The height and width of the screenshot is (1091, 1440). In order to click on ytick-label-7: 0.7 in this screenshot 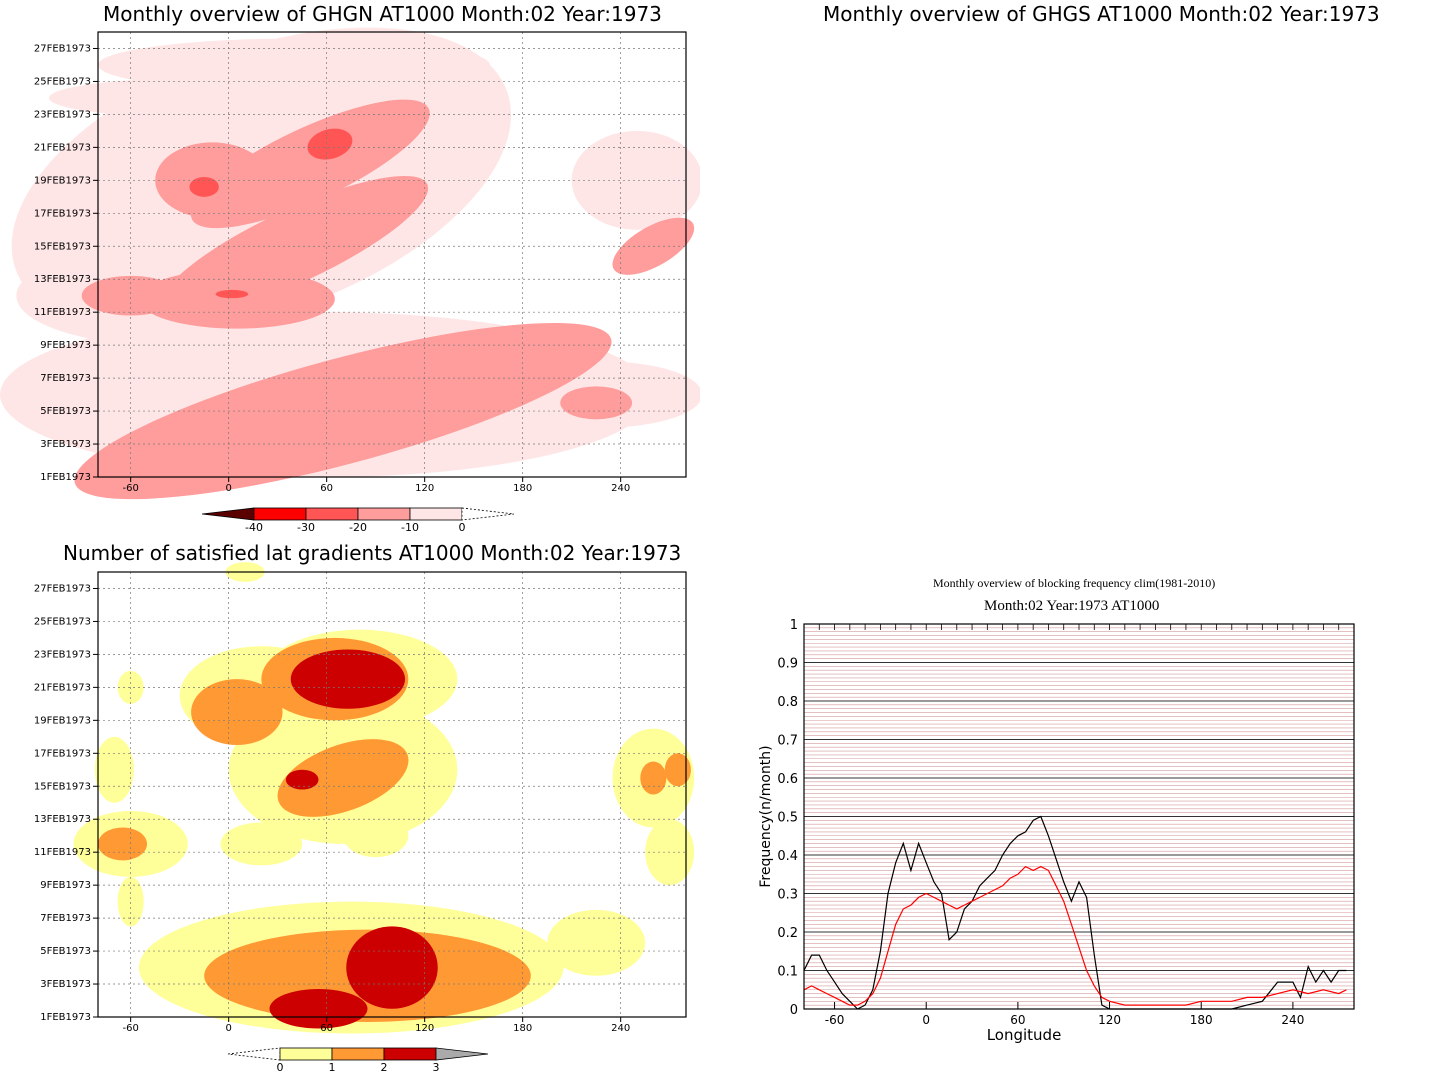, I will do `click(787, 741)`.